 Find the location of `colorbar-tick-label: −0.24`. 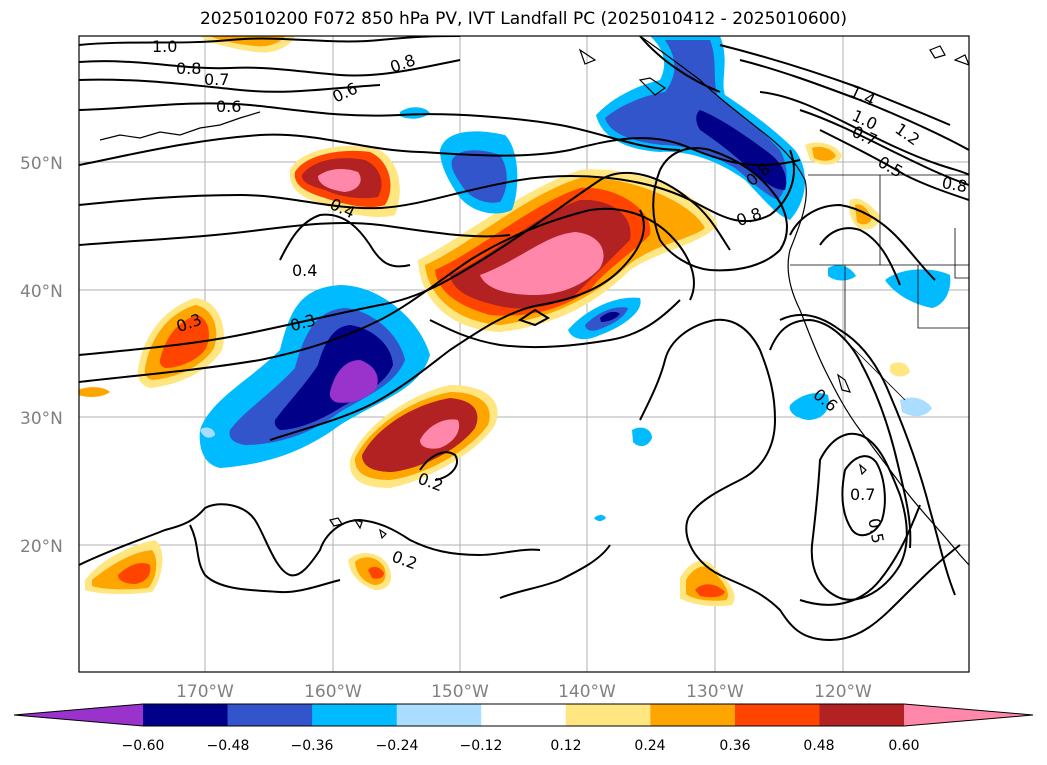

colorbar-tick-label: −0.24 is located at coordinates (397, 746).